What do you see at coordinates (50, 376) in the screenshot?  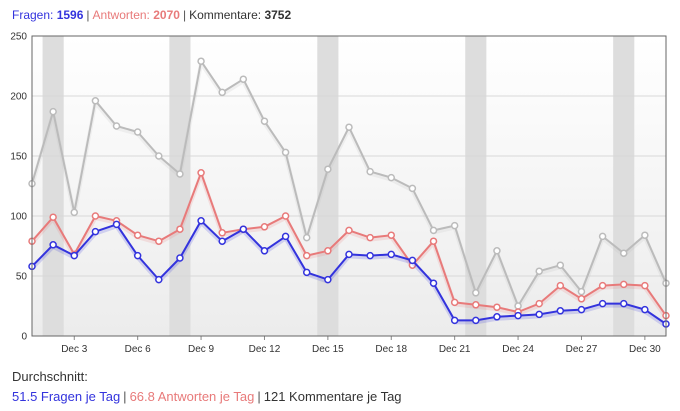 I see `average-title: Durchschnitt:` at bounding box center [50, 376].